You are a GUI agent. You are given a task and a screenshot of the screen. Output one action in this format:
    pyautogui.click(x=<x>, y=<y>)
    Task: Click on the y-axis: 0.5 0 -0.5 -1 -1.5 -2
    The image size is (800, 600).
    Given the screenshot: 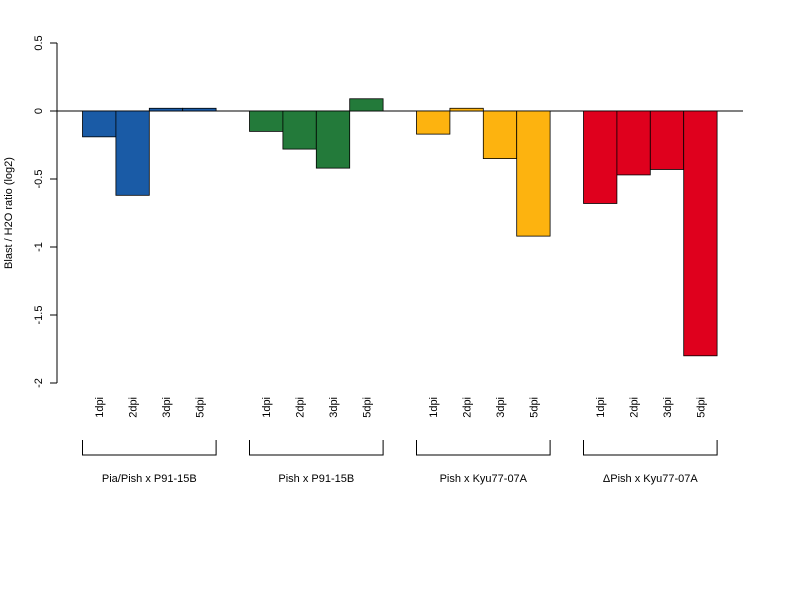 What is the action you would take?
    pyautogui.click(x=45, y=211)
    